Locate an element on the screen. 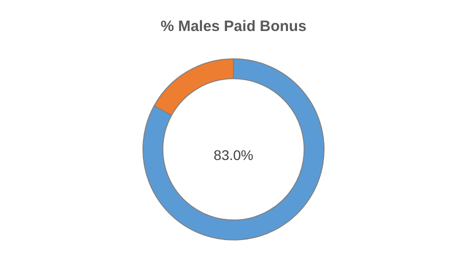  chart-title: % Males Paid Bonus is located at coordinates (233, 26).